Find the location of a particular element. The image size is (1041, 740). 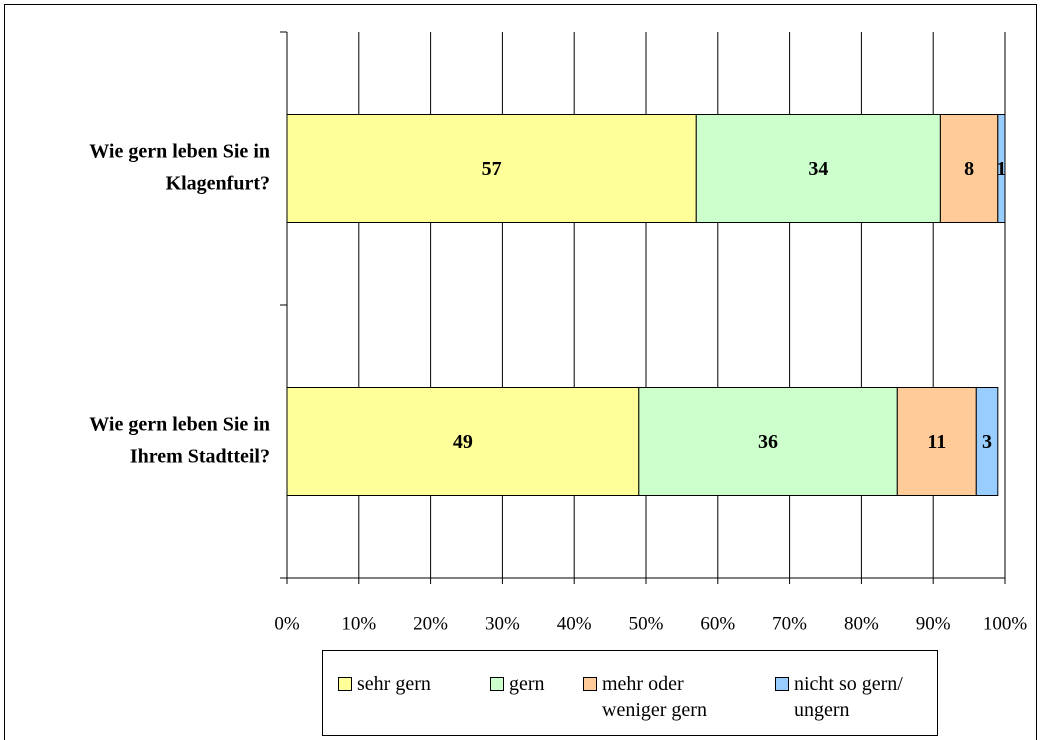

data-label: 36 is located at coordinates (768, 442).